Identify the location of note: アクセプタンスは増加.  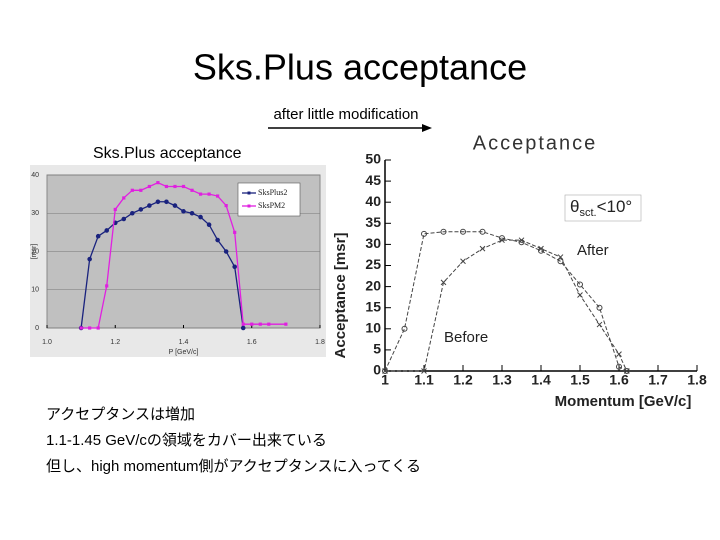
(120, 414).